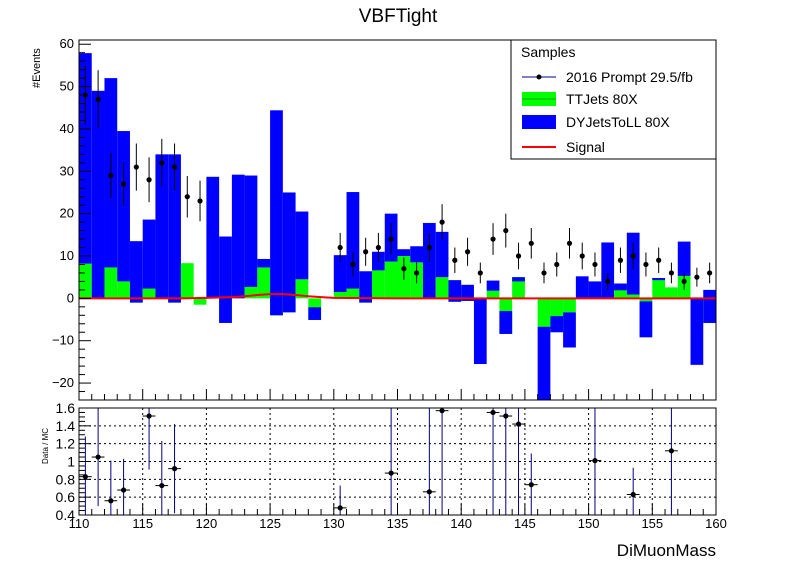 Image resolution: width=796 pixels, height=572 pixels. What do you see at coordinates (629, 77) in the screenshot?
I see `legend-label-data: 2016 Prompt 29.5/fb` at bounding box center [629, 77].